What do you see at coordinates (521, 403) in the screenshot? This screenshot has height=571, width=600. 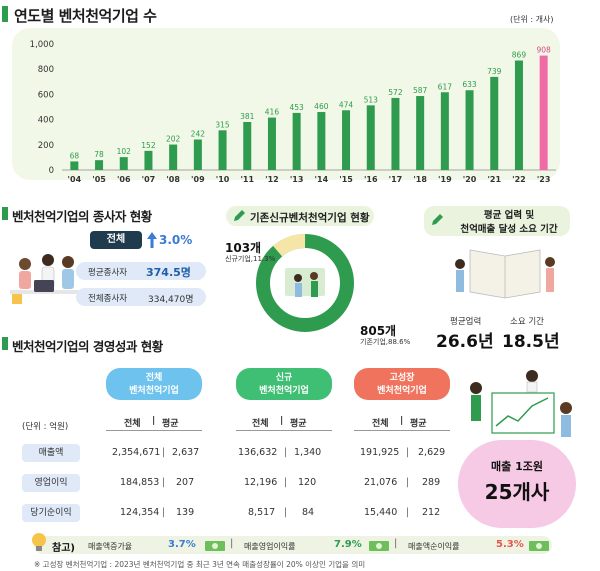 I see `growth-illustration` at bounding box center [521, 403].